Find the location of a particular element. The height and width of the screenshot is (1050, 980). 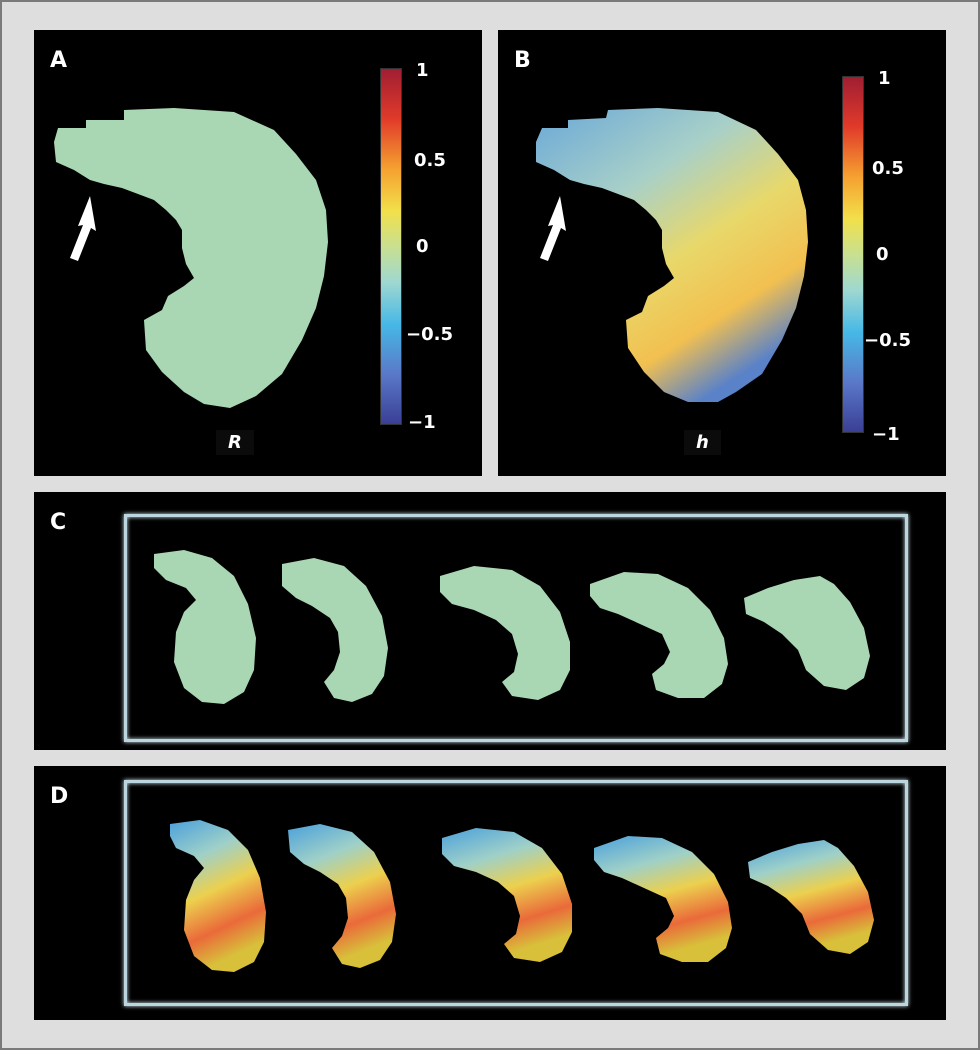

tick-b-05: 0.5 is located at coordinates (888, 168).